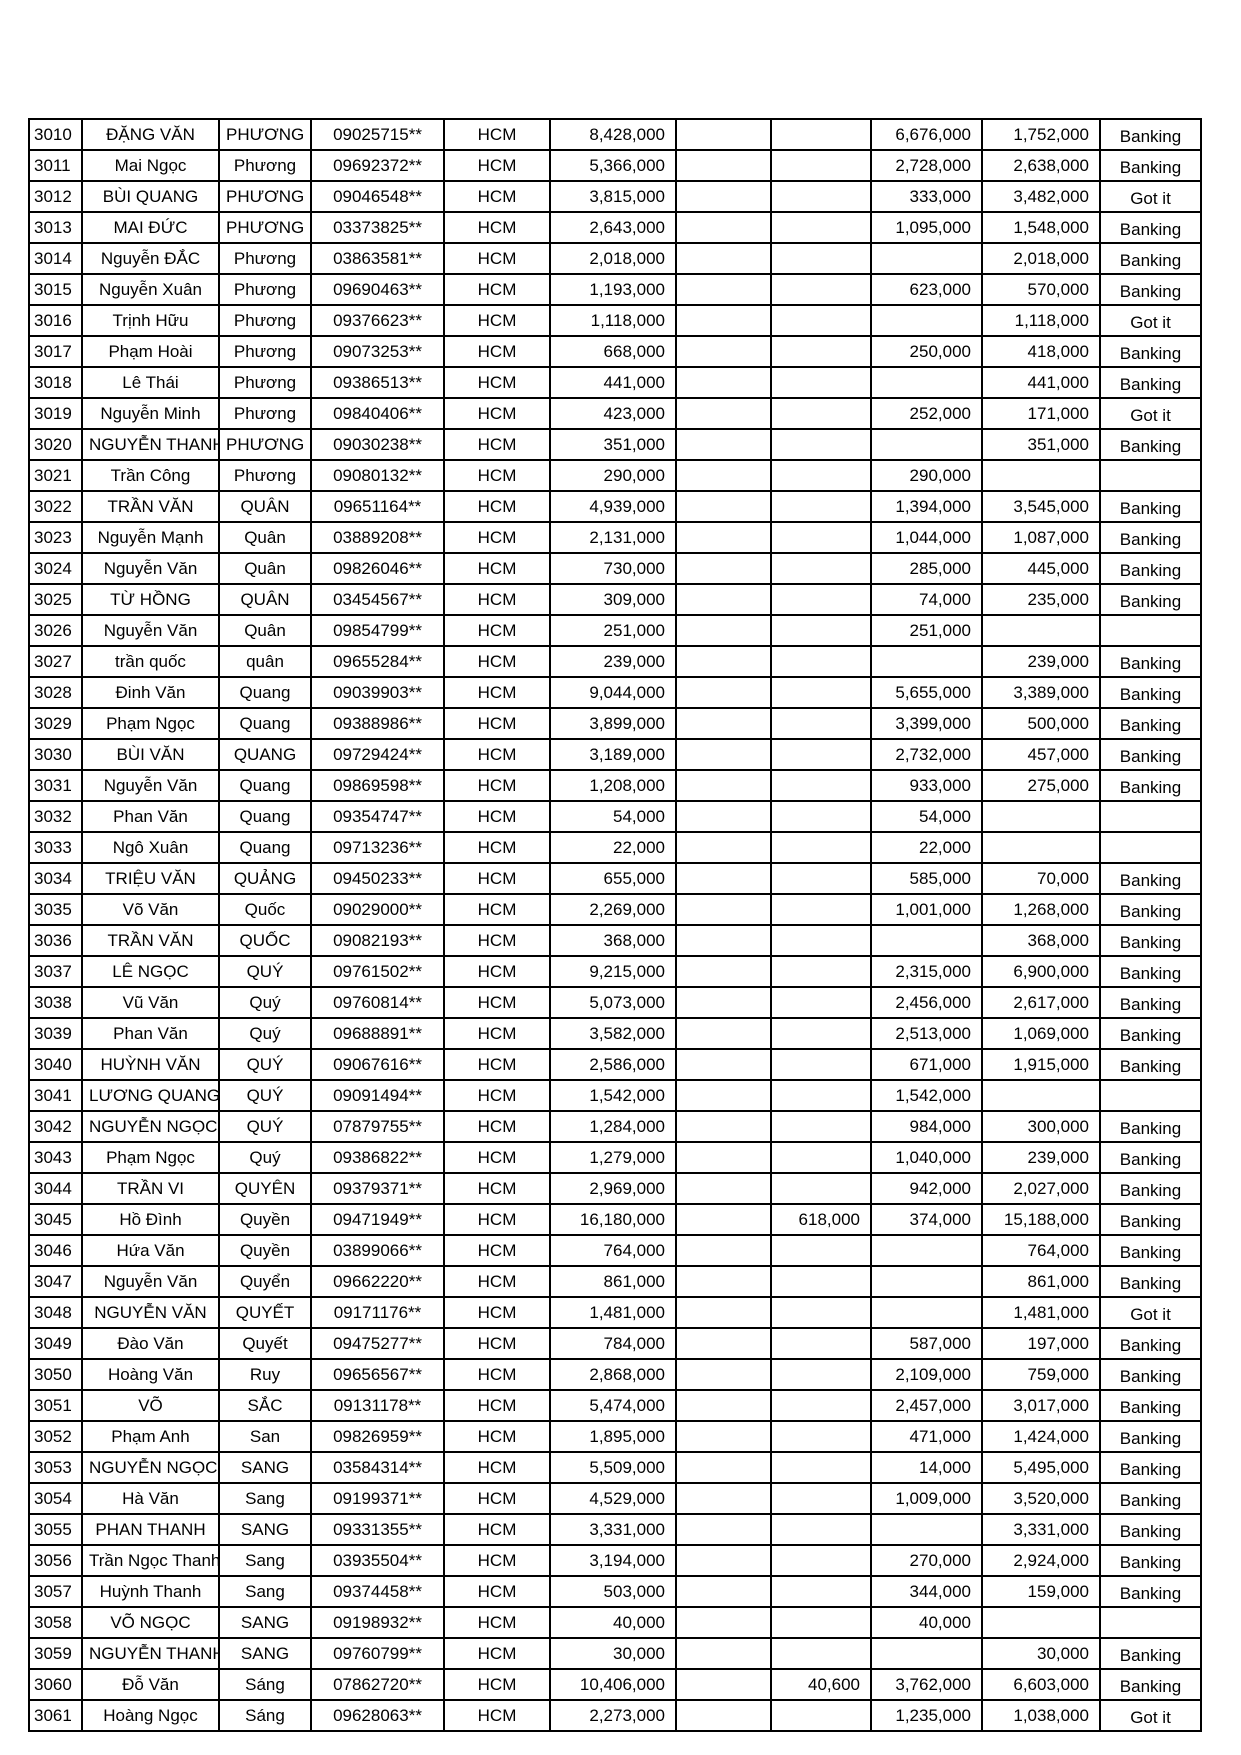  I want to click on amount-col-c-cell: 587,000, so click(926, 1343).